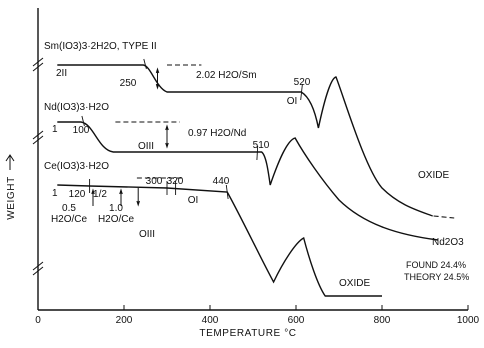  I want to click on sm-dehydration-label: 2.02 H2O/Sm, so click(226, 75).